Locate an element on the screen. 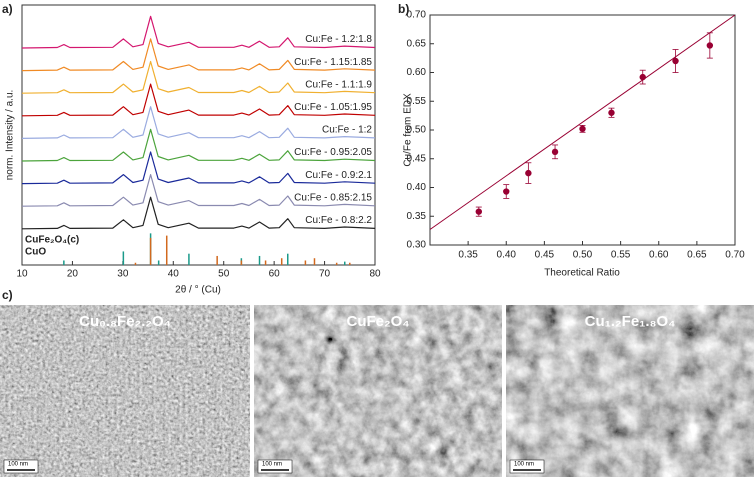  x-tick-label: 0.55 is located at coordinates (621, 255).